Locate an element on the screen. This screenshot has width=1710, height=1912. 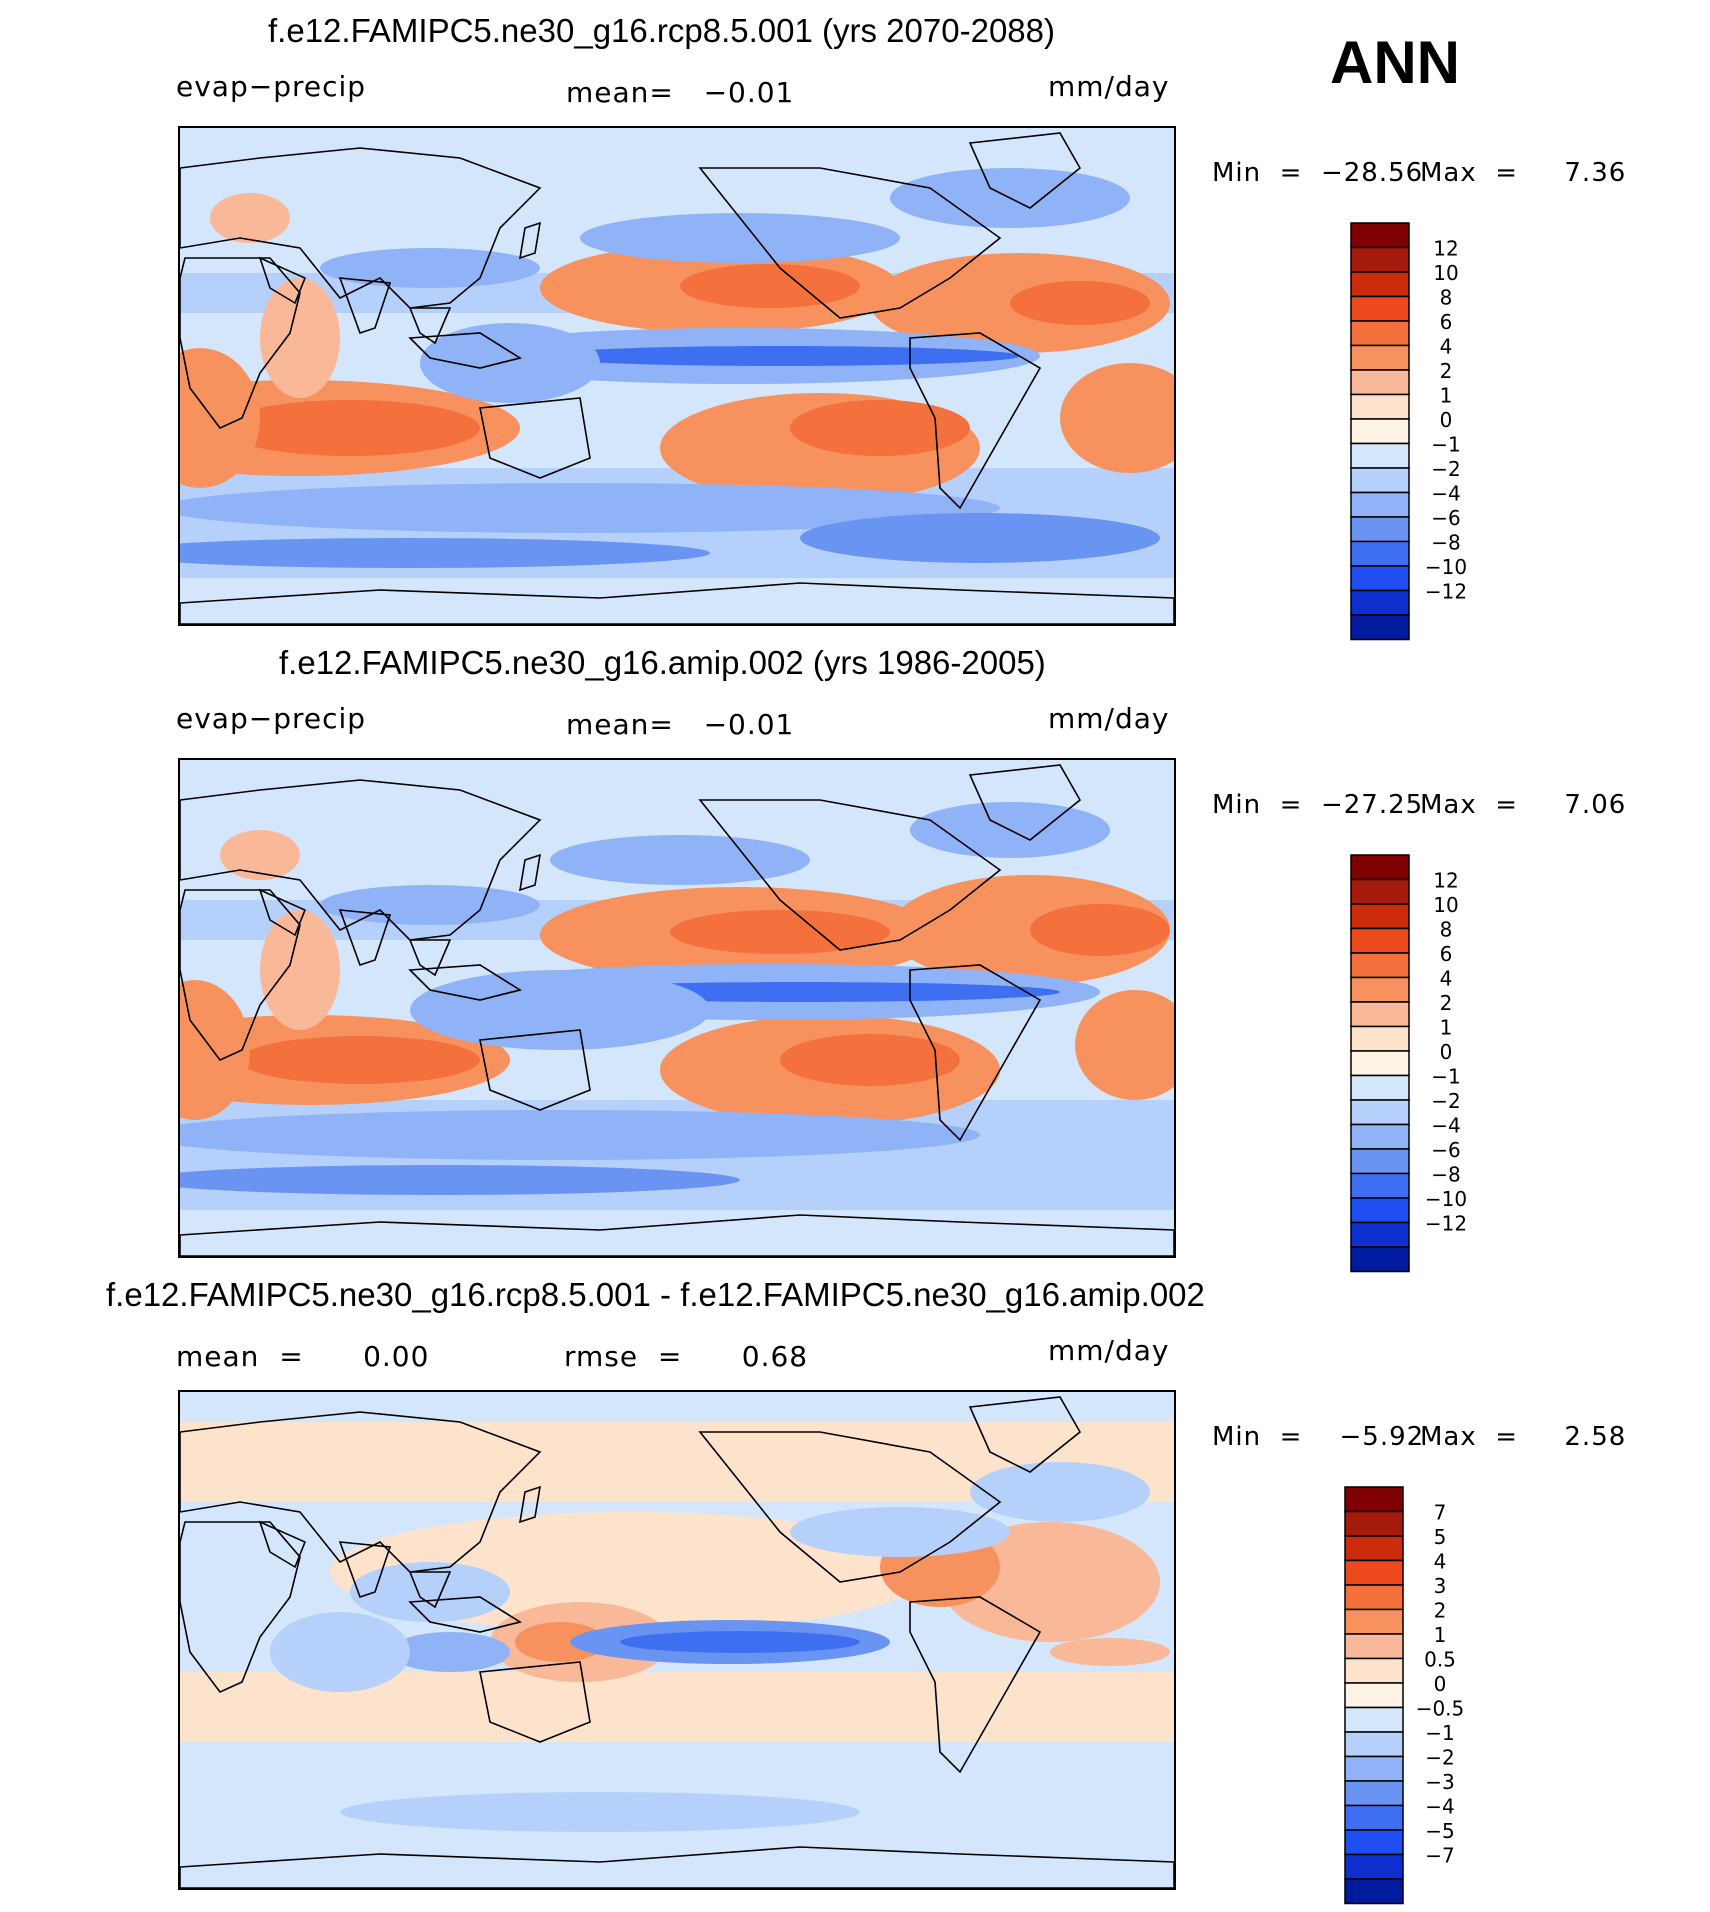
coastline-antarctica is located at coordinates (677, 1867).